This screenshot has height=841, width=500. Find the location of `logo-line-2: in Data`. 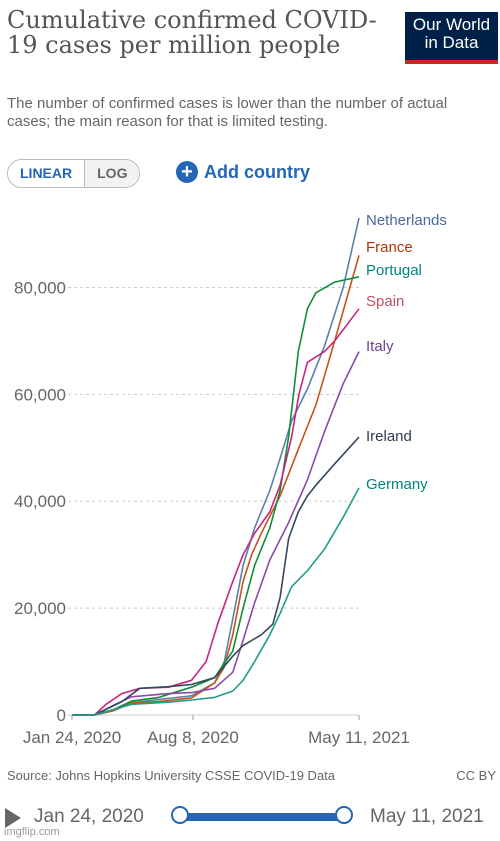

logo-line-2: in Data is located at coordinates (451, 42).